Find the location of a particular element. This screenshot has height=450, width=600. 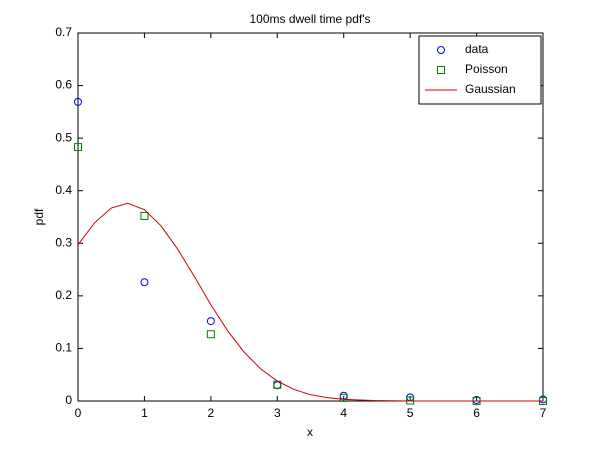

y-tick-label: 0.6 is located at coordinates (63, 85).